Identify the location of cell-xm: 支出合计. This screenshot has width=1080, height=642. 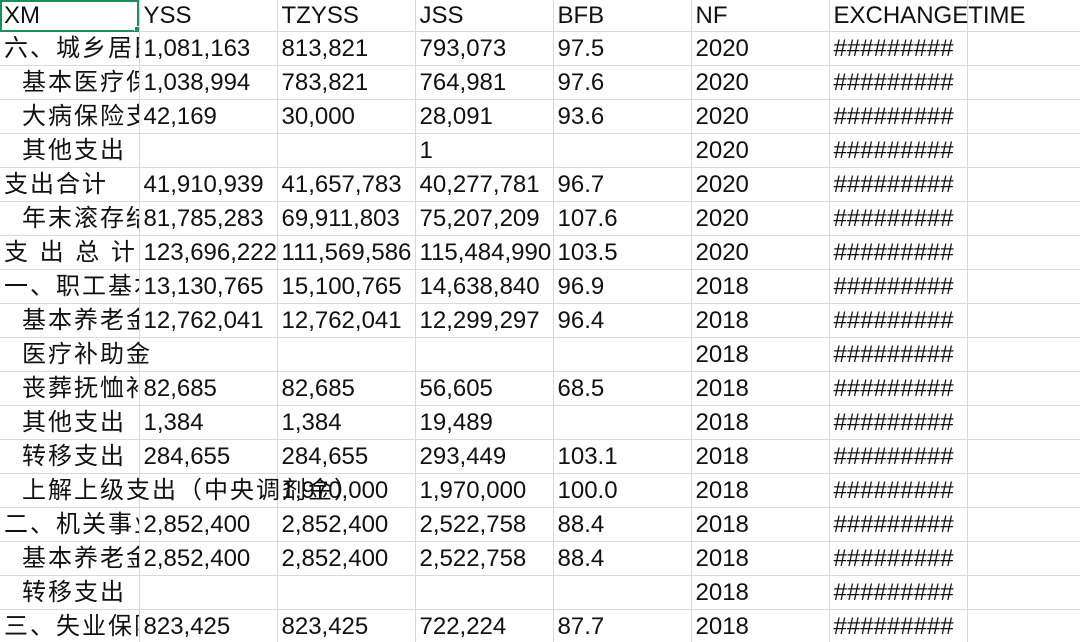
(70, 184).